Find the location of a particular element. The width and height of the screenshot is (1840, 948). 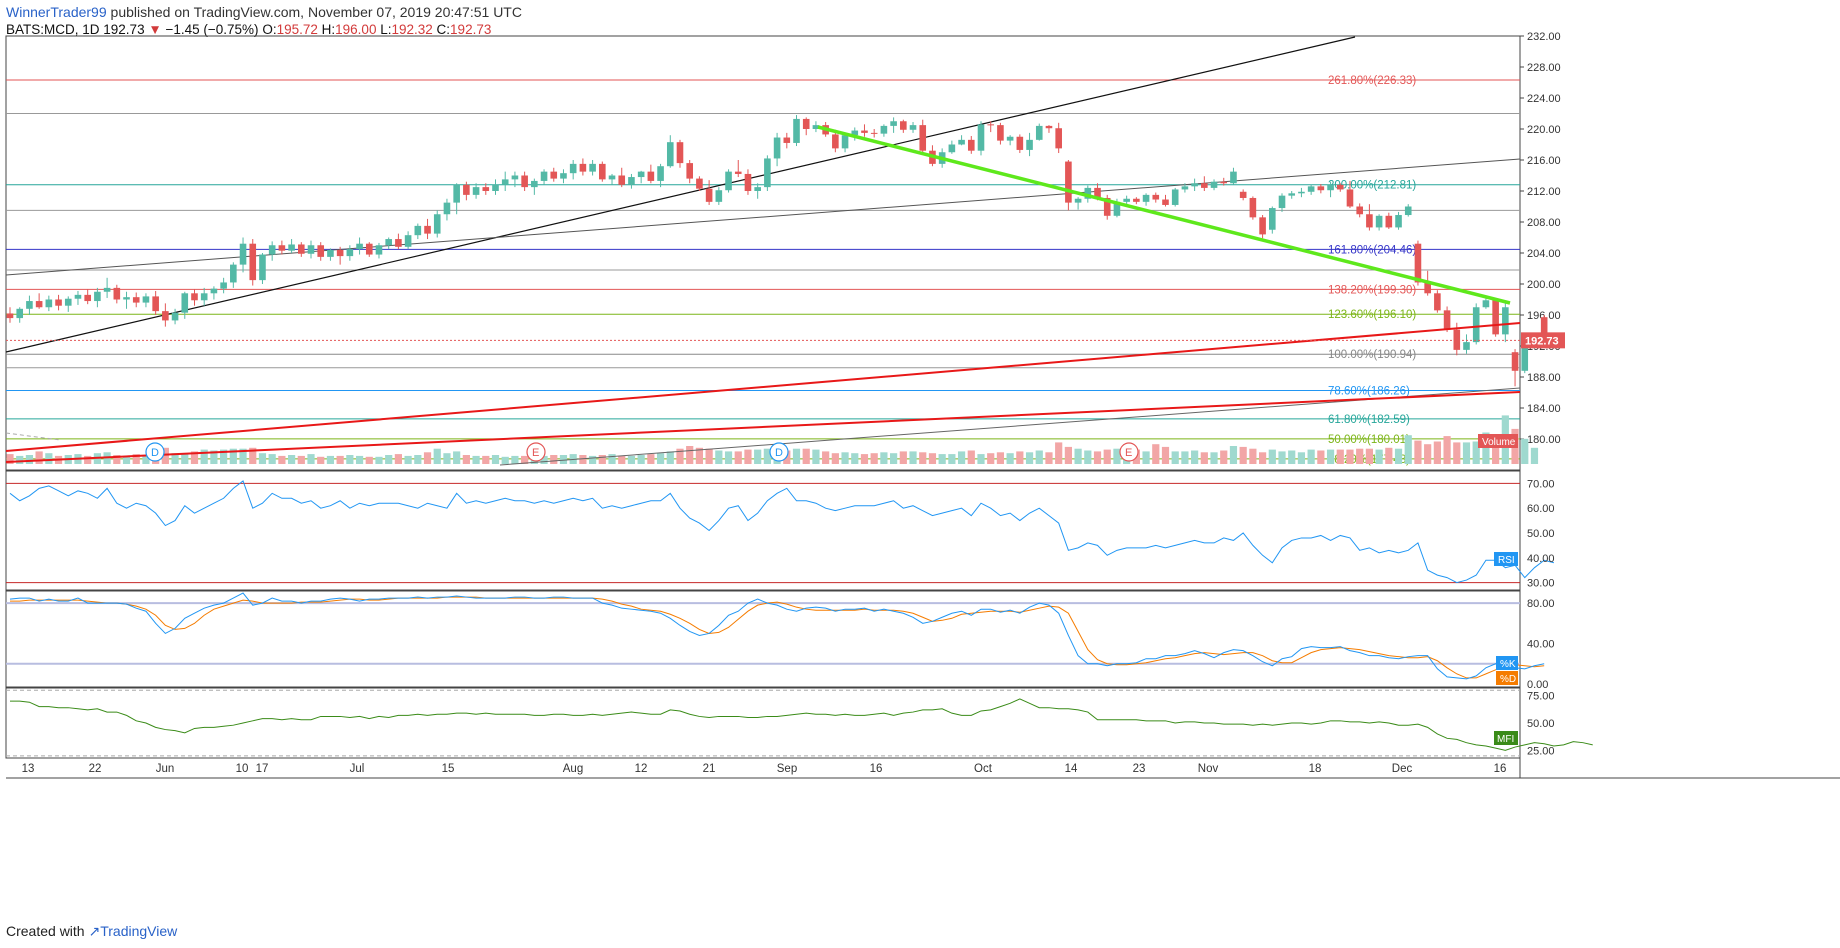

author-link: WinnerTrader99 is located at coordinates (56, 12).